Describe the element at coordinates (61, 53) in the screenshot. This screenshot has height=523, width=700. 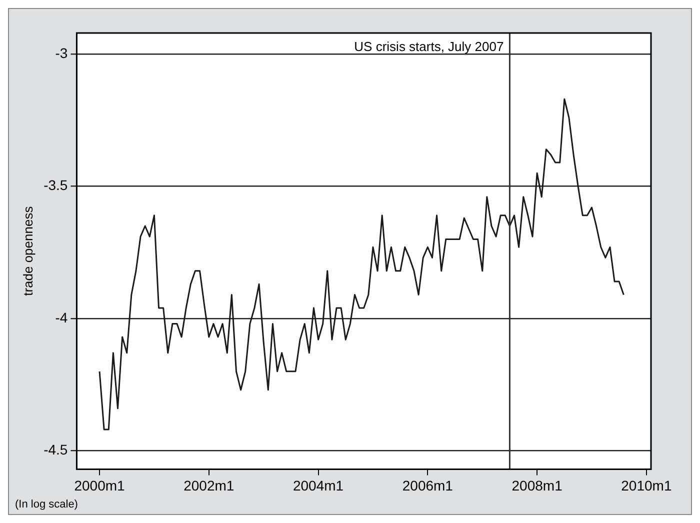
I see `y-tick-label: -3` at that location.